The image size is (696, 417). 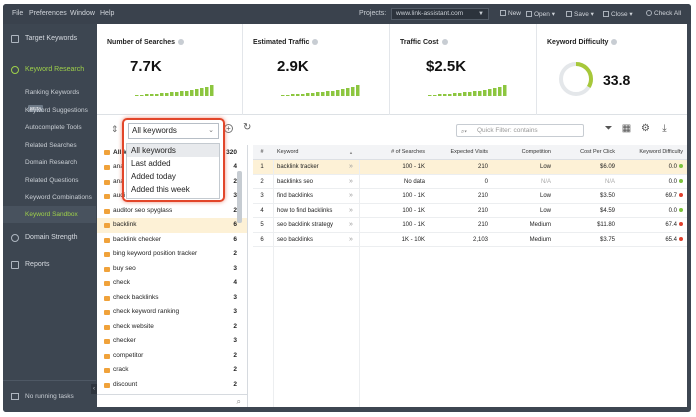 I want to click on group-item: check keyword ranking 3, so click(x=172, y=312).